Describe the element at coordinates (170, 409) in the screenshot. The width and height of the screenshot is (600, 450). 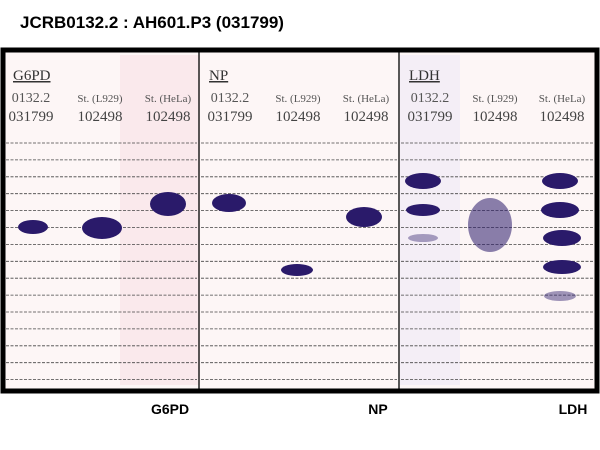
I see `enzyme-label: G6PD` at that location.